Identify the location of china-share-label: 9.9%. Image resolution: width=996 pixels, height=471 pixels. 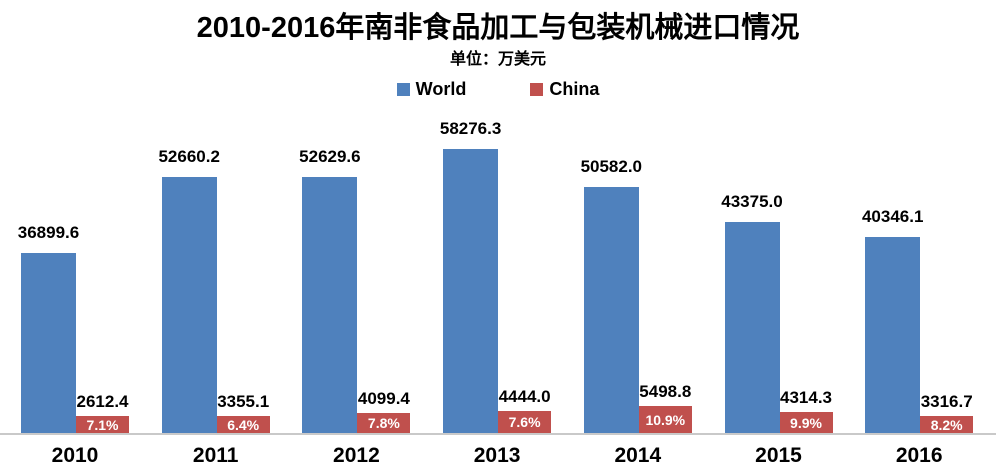
(806, 422).